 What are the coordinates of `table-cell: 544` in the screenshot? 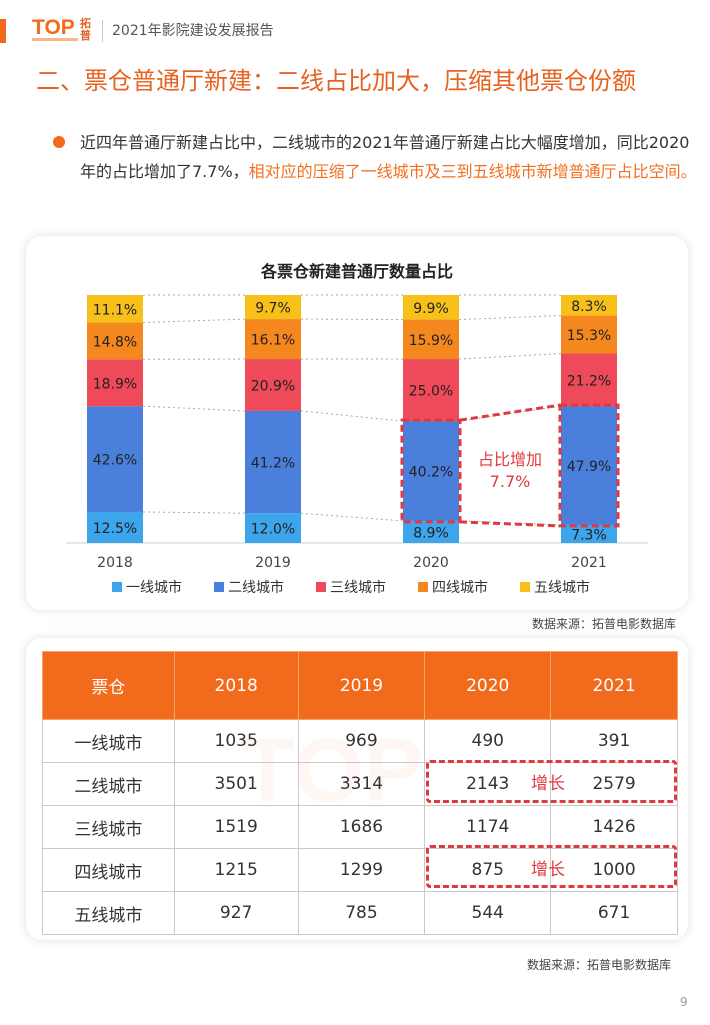 It's located at (488, 913).